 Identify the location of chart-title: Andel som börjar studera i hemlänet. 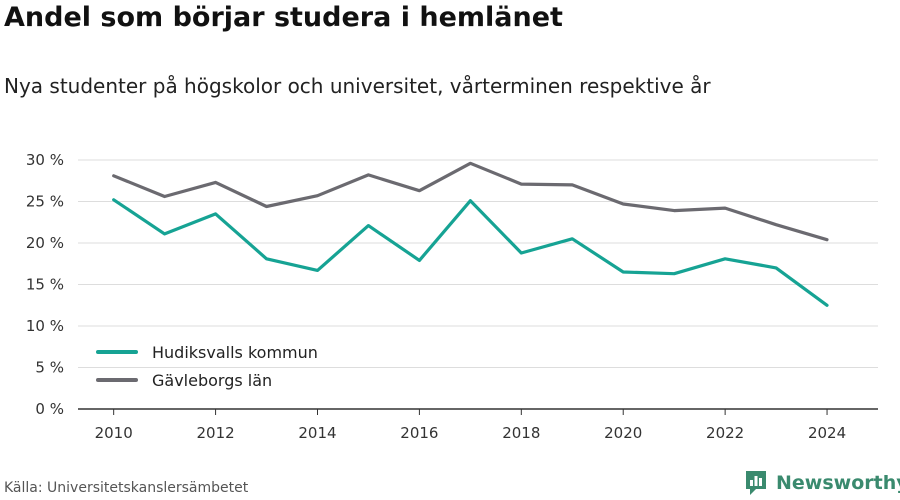
(283, 17).